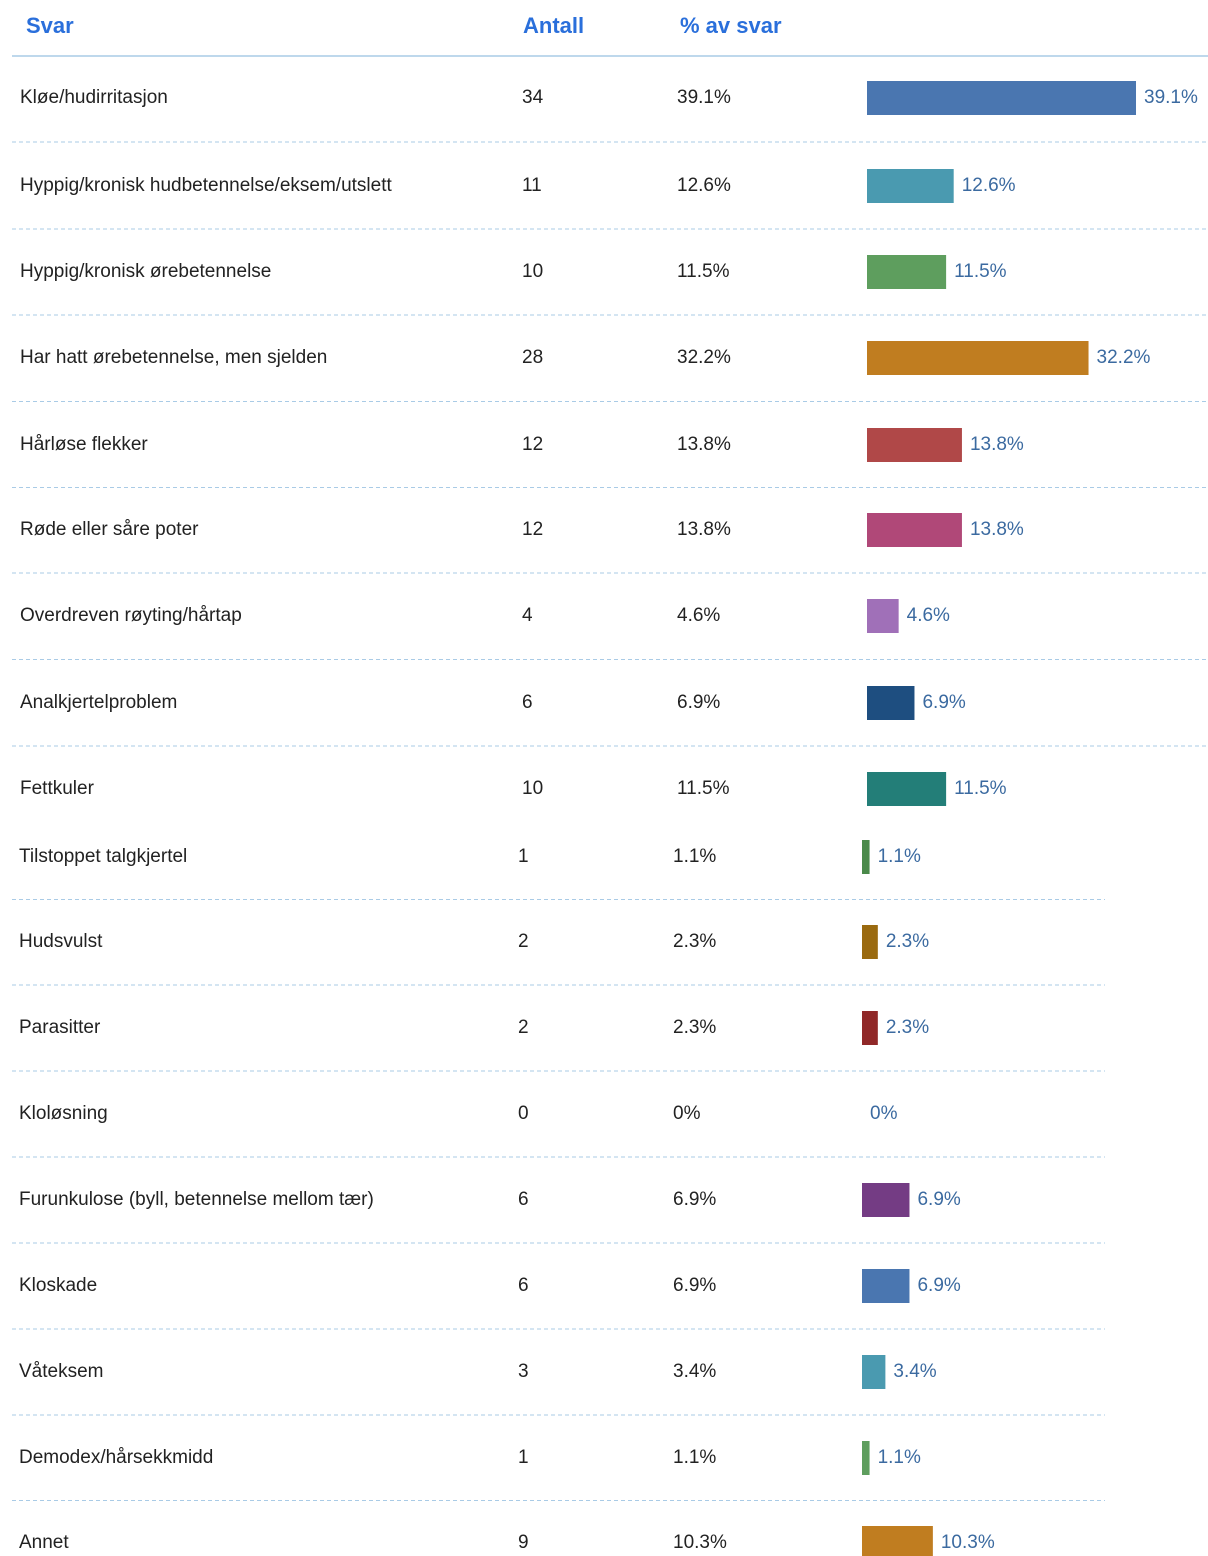  What do you see at coordinates (968, 1542) in the screenshot?
I see `bar-value-label: 10.3%` at bounding box center [968, 1542].